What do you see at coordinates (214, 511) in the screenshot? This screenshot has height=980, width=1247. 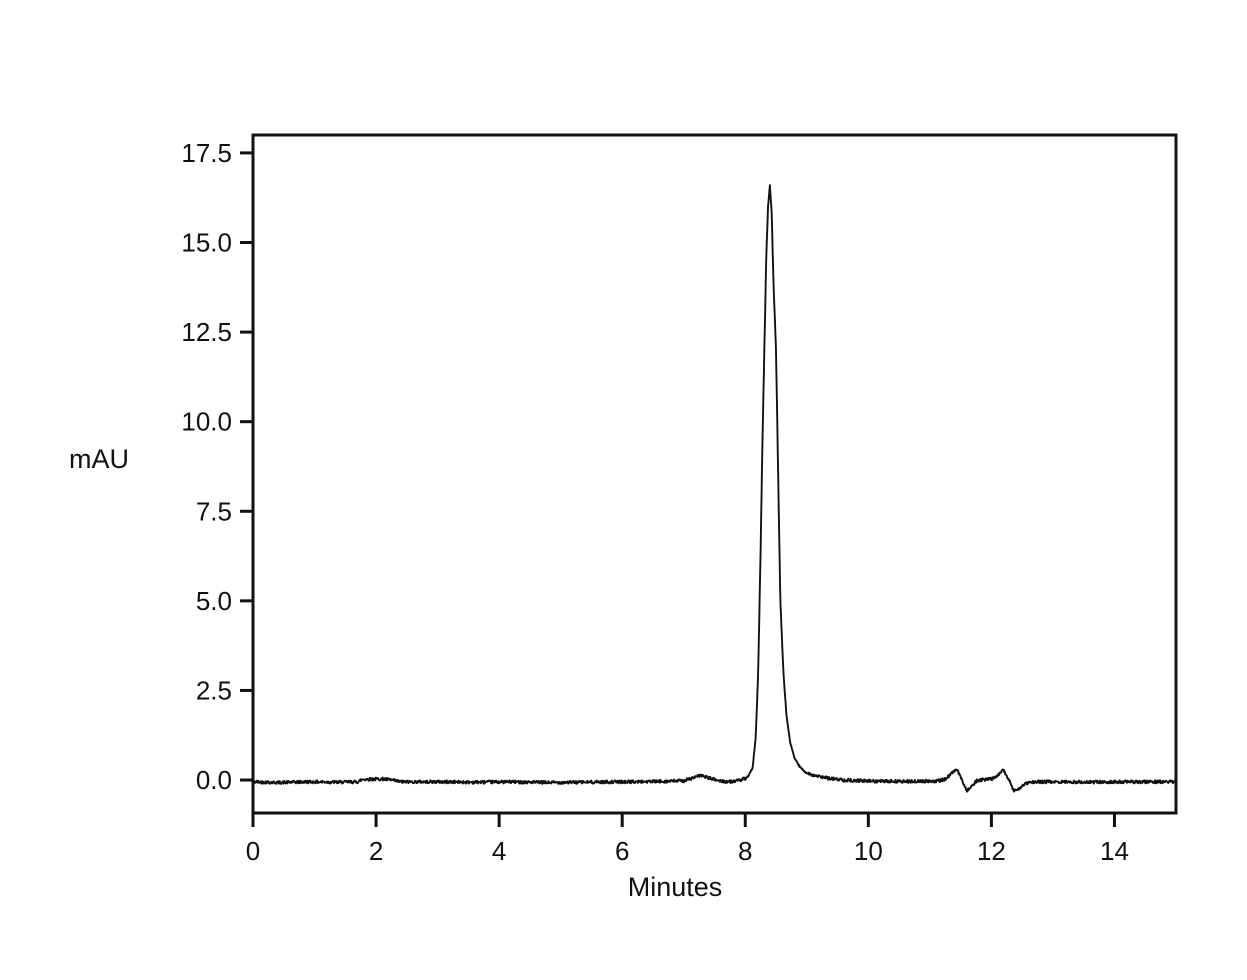 I see `y-tick-label: 7.5` at bounding box center [214, 511].